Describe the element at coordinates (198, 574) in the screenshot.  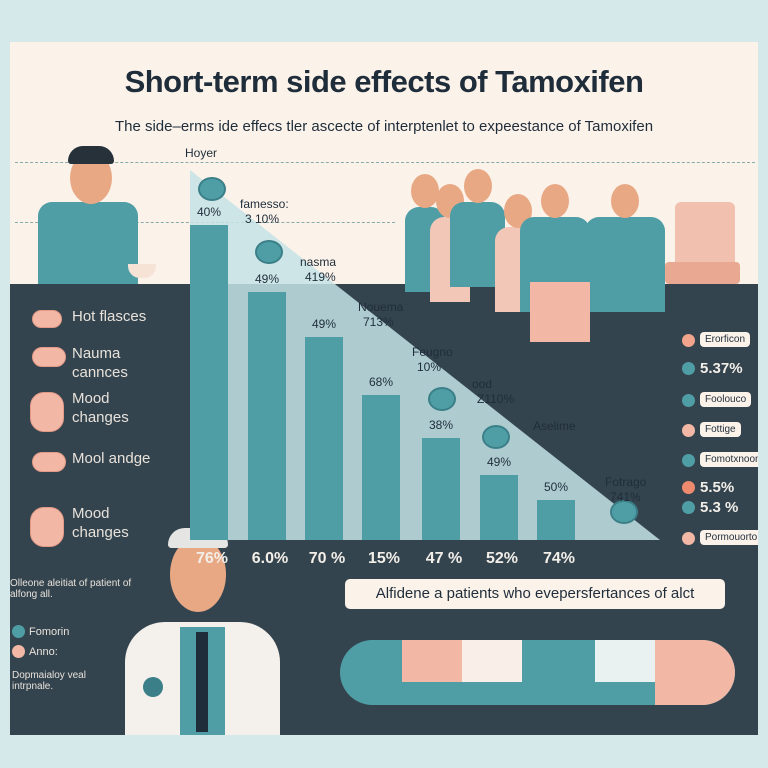
I see `doctor-head` at that location.